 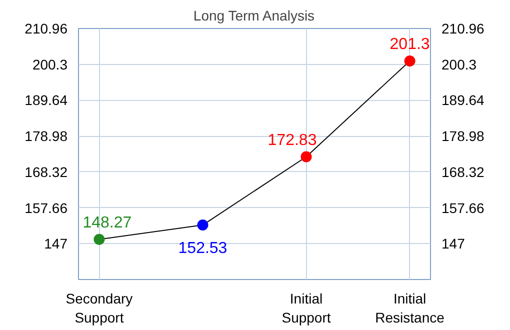 What do you see at coordinates (50, 64) in the screenshot?
I see `y-tick-label: 200.3` at bounding box center [50, 64].